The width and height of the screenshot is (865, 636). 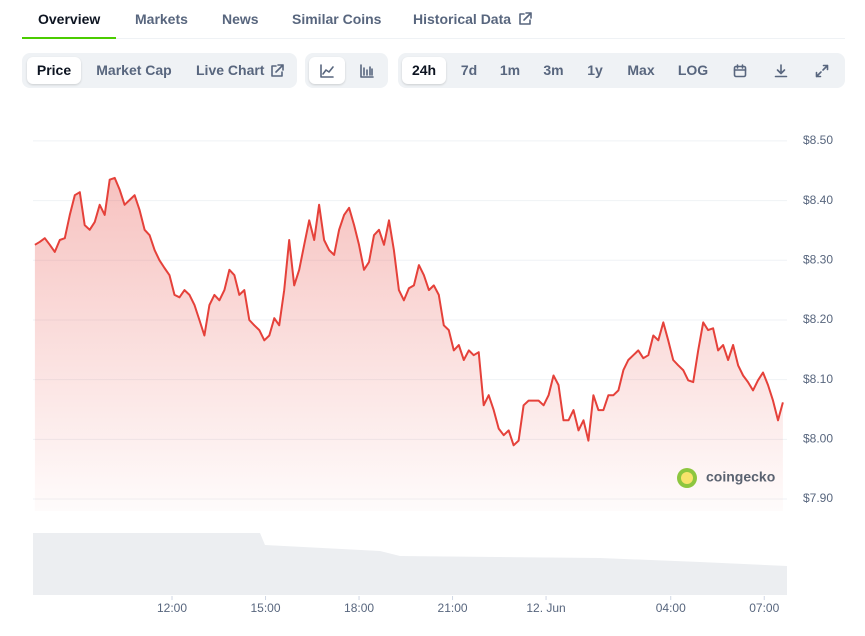 I want to click on view-button: Live Chart, so click(x=230, y=70).